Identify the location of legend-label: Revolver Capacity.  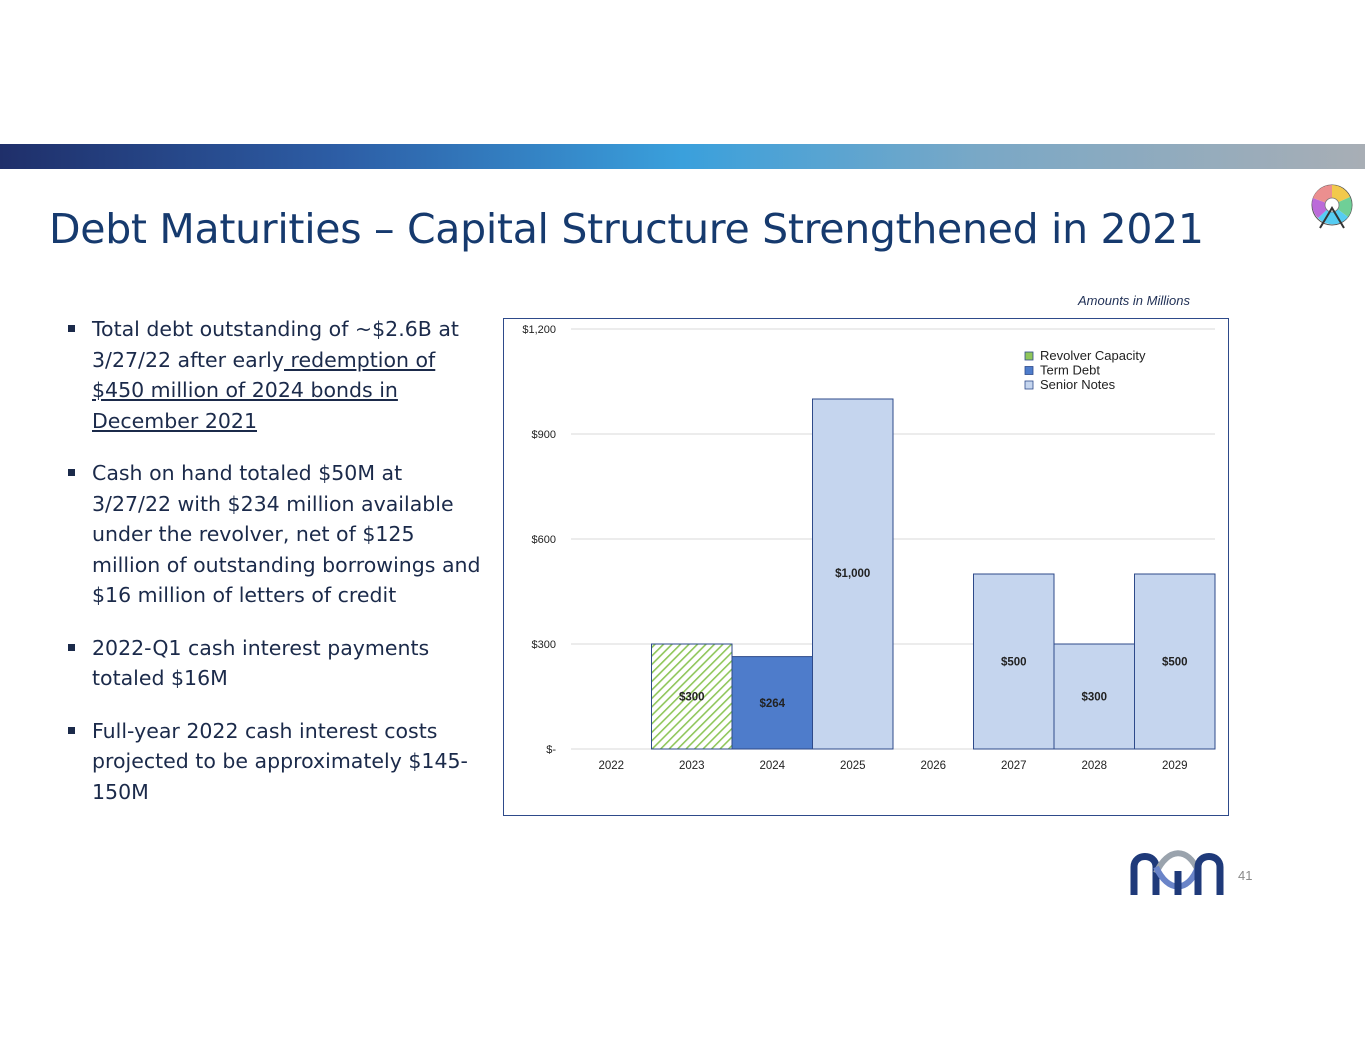
(1093, 355).